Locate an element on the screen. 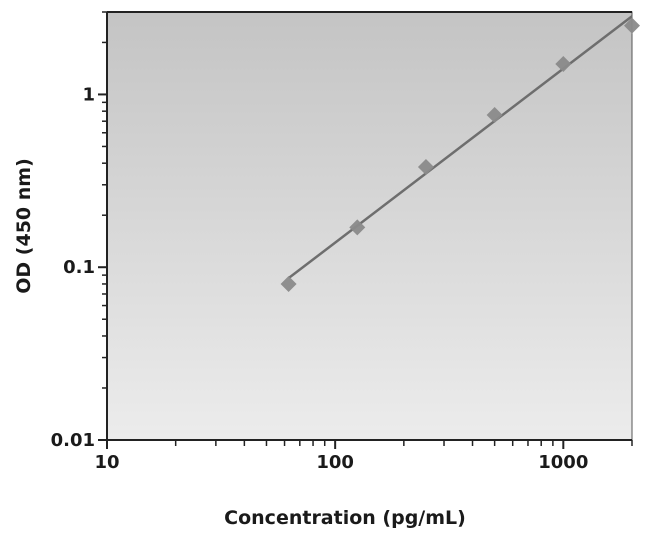 The height and width of the screenshot is (541, 650). y-axis-label: OD (450 nm) is located at coordinates (24, 226).